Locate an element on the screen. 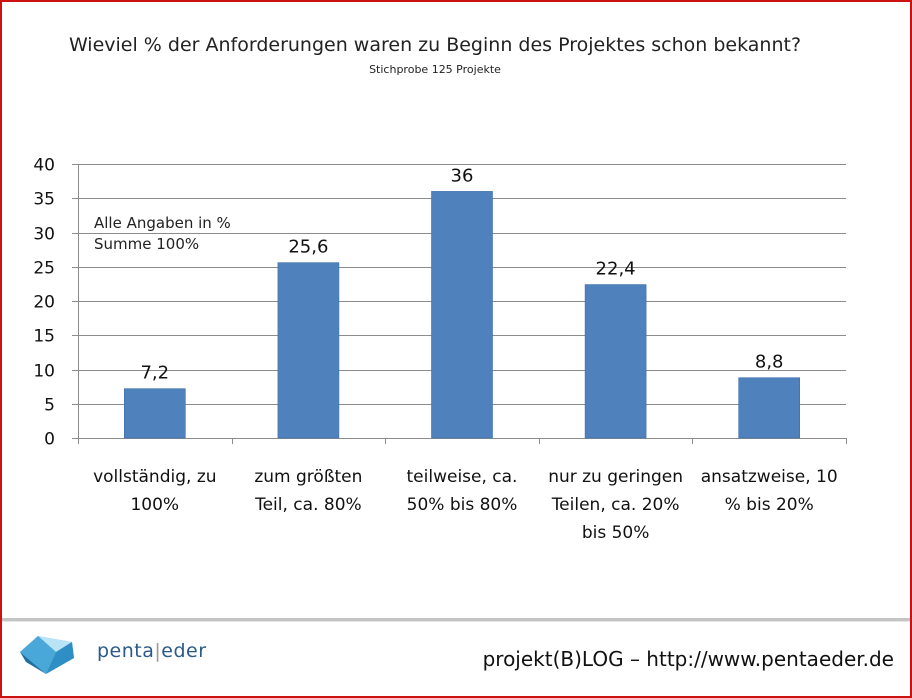 This screenshot has width=912, height=698. category-label-line: 100% is located at coordinates (155, 505).